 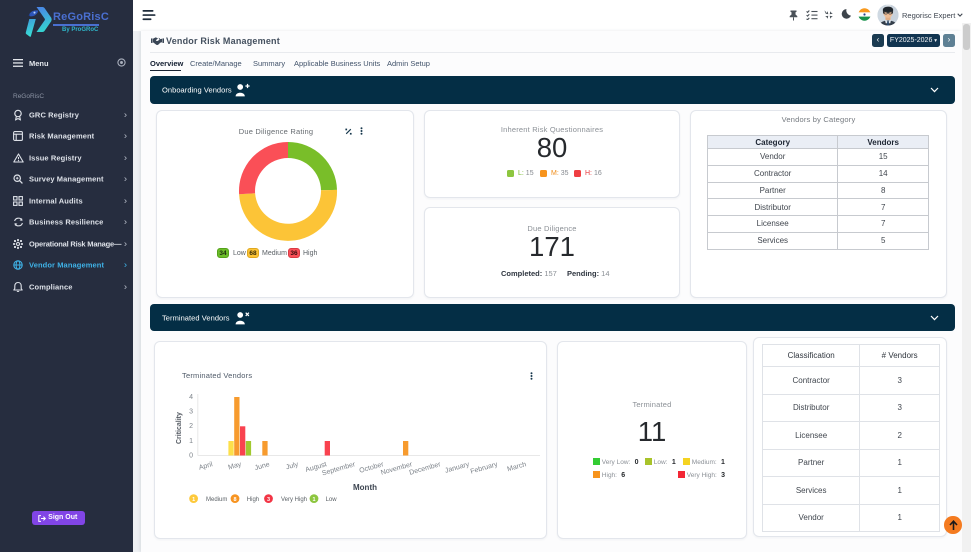 I want to click on svg-text: June, so click(x=262, y=466).